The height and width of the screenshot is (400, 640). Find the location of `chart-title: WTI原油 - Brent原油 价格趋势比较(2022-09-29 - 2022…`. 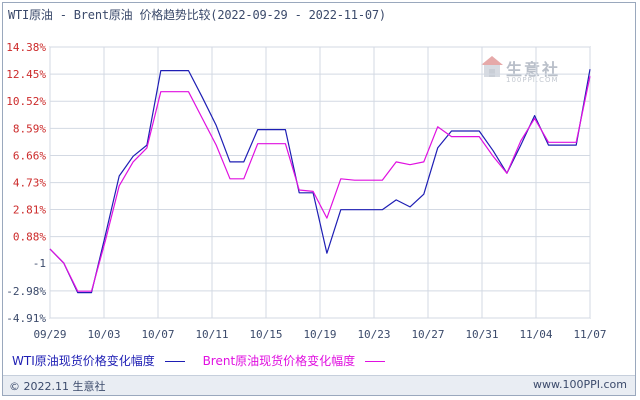

chart-title: WTI原油 - Brent原油 价格趋势比较(2022-09-29 - 2022… is located at coordinates (197, 15).